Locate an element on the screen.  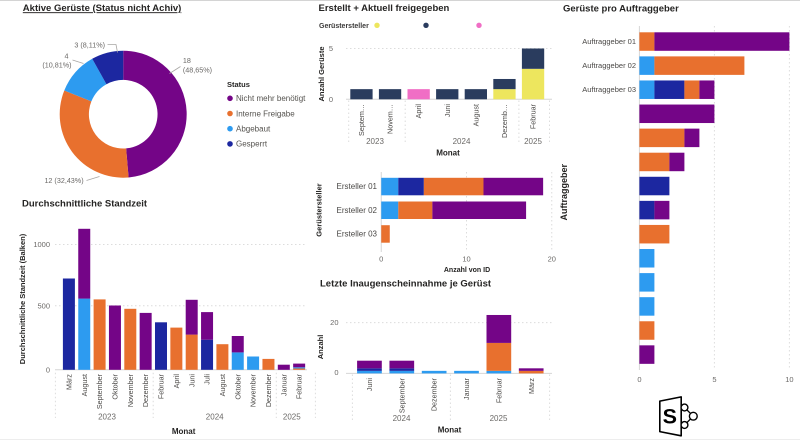
svg-text: 4 is located at coordinates (67, 56).